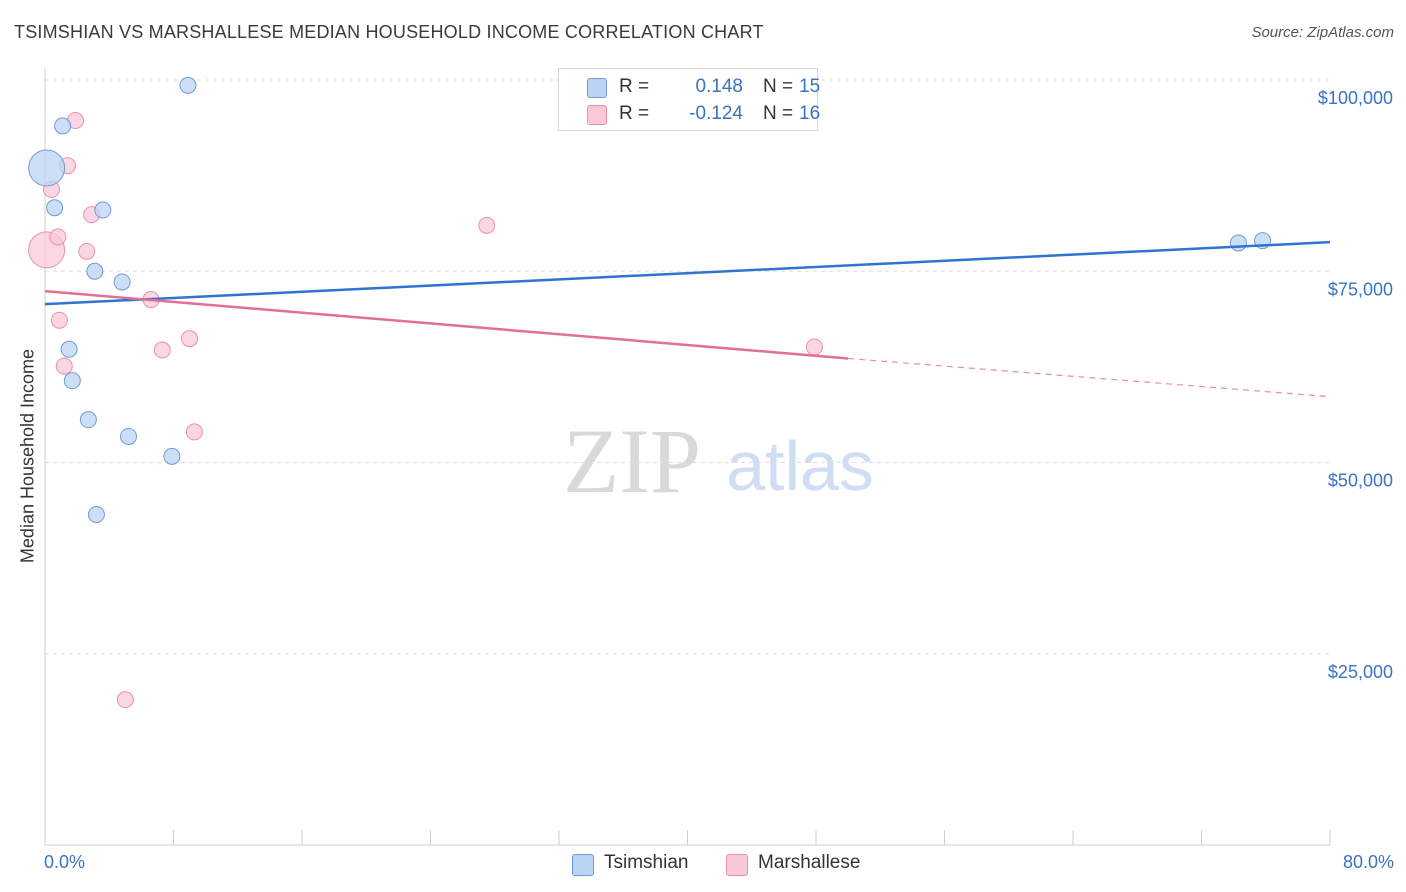 This screenshot has height=892, width=1406. I want to click on correlation-legend: R = 0.148 N = 15 R = -0.124 N = 16, so click(689, 99).